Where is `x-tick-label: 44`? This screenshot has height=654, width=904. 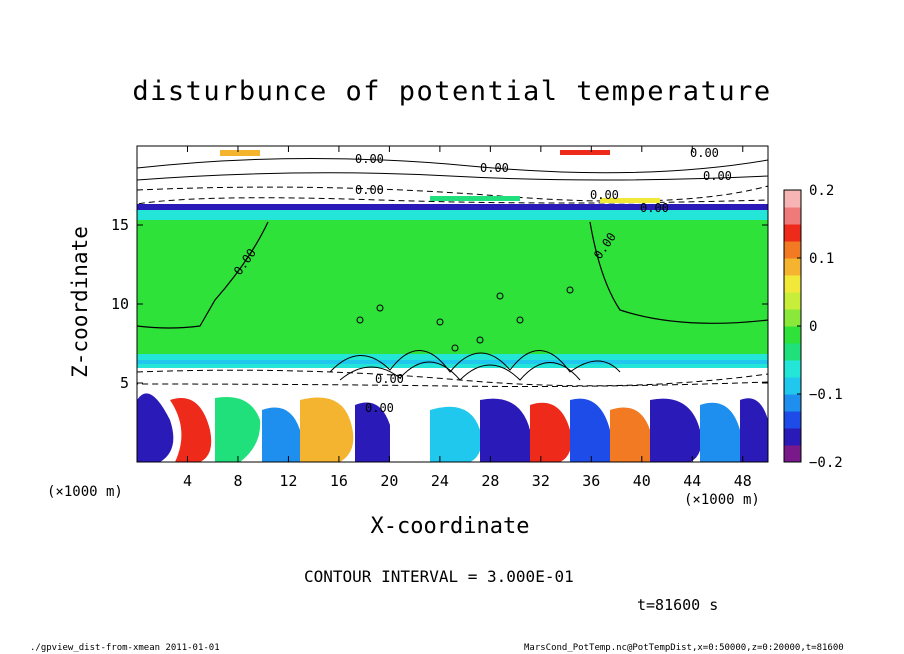 x-tick-label: 44 is located at coordinates (692, 481).